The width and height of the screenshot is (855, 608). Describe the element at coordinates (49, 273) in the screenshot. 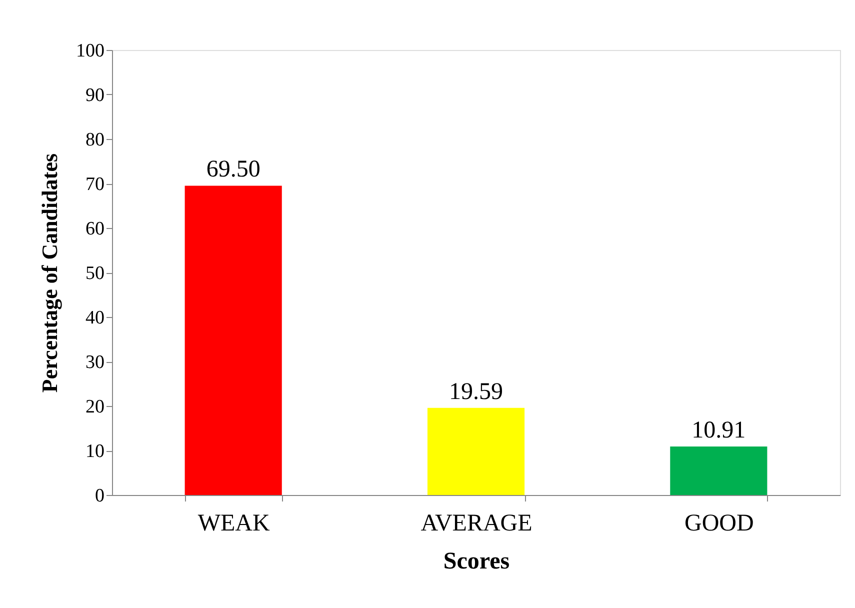

I see `y-axis-title: Percentage of Candidates` at that location.